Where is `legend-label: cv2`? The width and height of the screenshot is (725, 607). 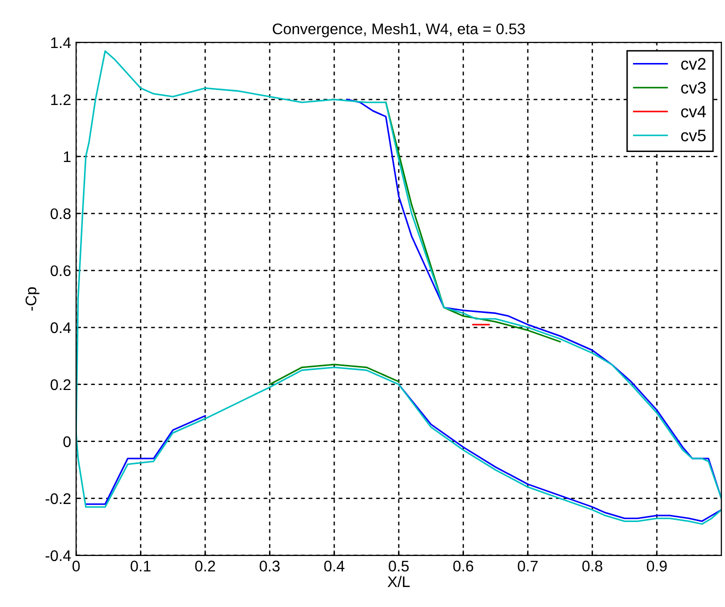
legend-label: cv2 is located at coordinates (693, 64).